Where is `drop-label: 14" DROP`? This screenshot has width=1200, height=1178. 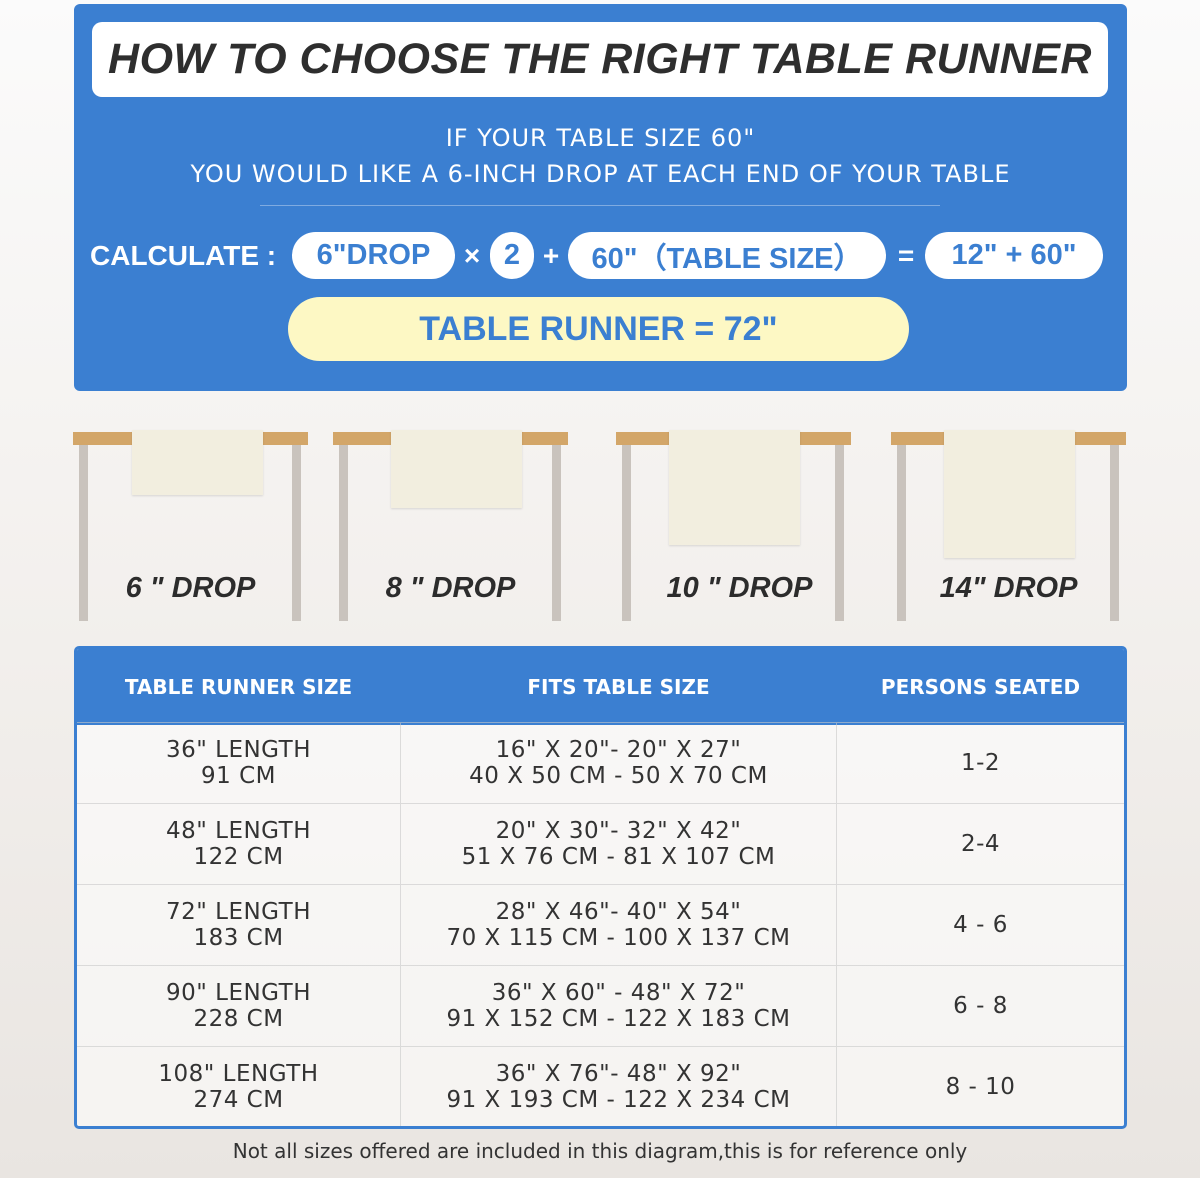
drop-label: 14" DROP is located at coordinates (1008, 588).